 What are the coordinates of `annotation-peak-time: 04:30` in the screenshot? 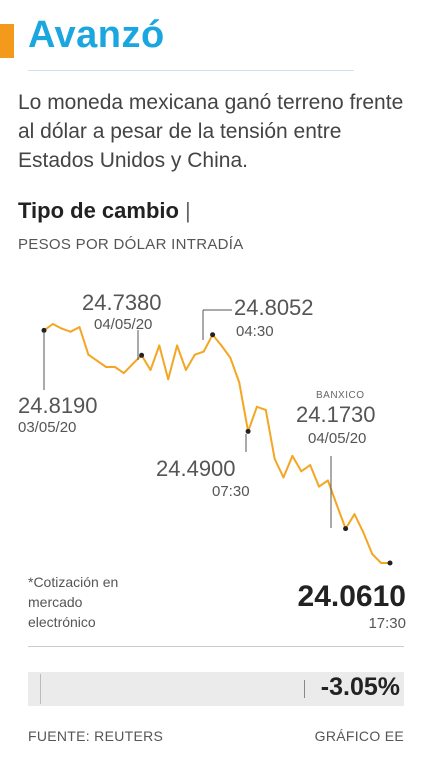 It's located at (255, 331).